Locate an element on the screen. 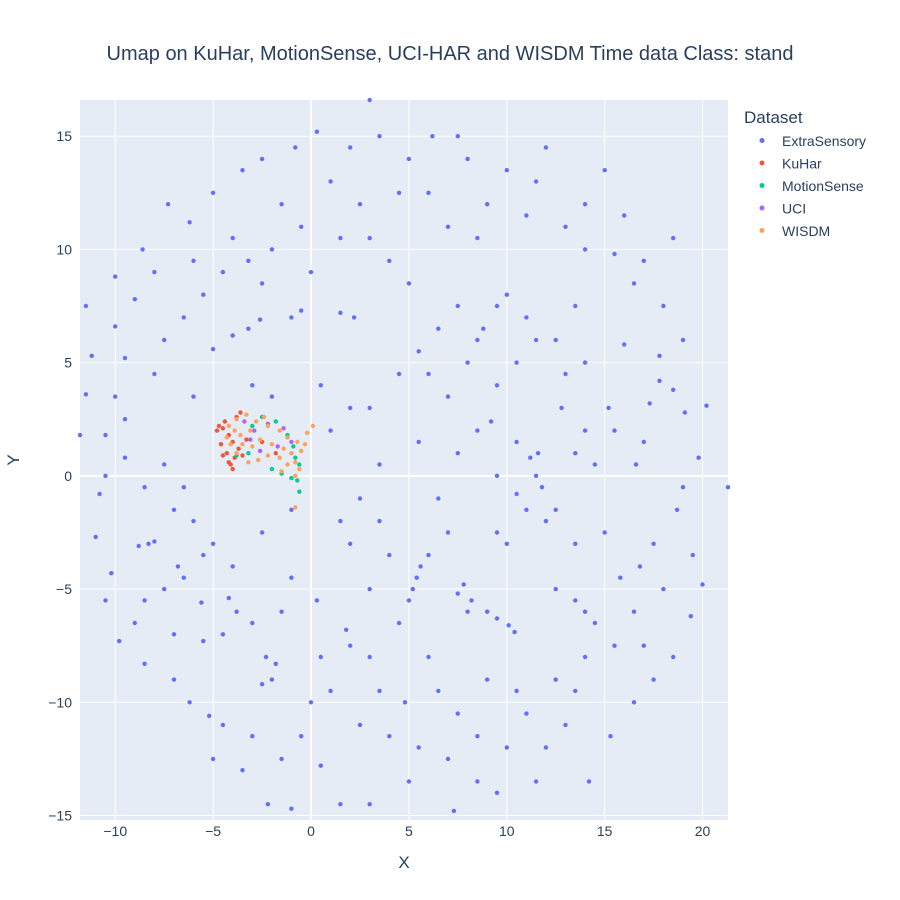  legend-item-extrasensory: ExtraSensory is located at coordinates (813, 141).